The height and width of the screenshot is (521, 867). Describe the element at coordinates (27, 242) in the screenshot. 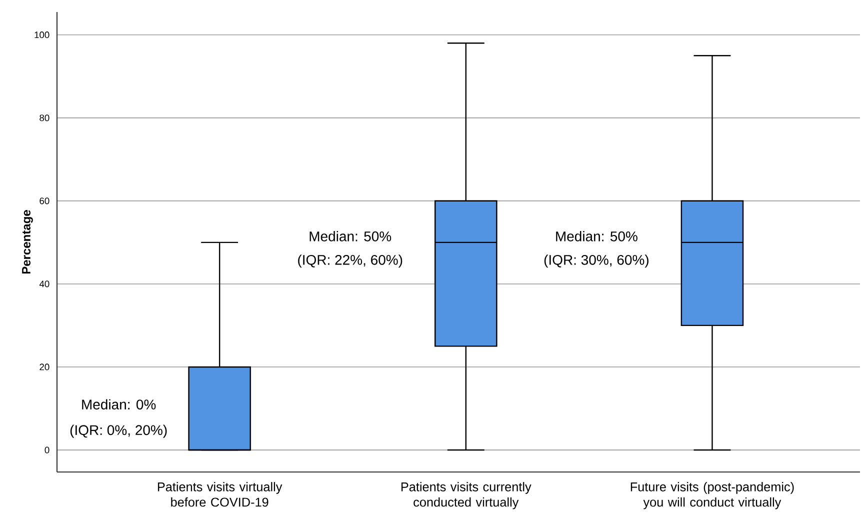

I see `y-axis-title: Percentage` at that location.